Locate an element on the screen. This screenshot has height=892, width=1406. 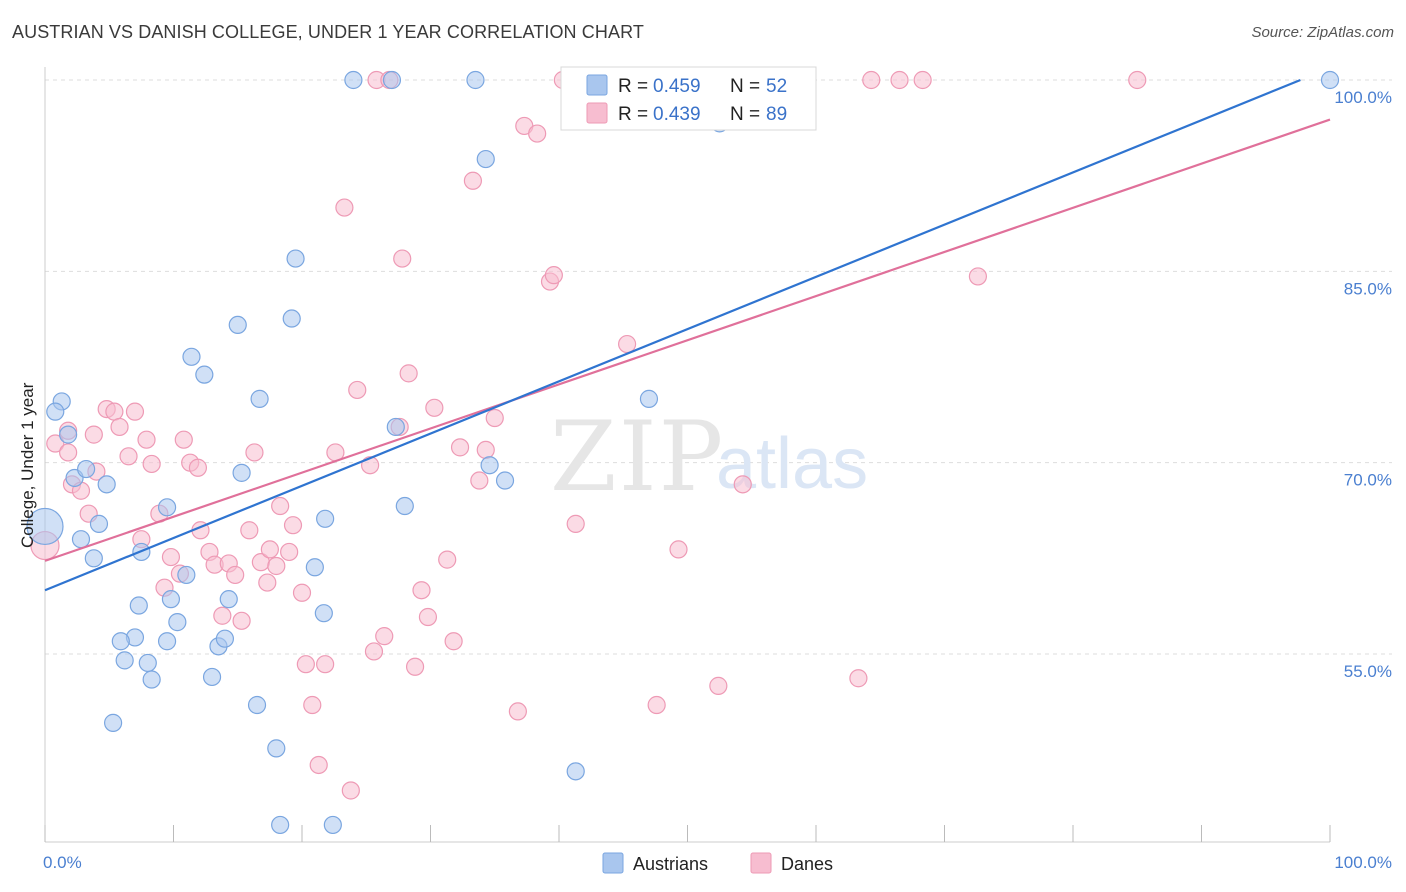
danes-n-label: N = is located at coordinates (745, 114).